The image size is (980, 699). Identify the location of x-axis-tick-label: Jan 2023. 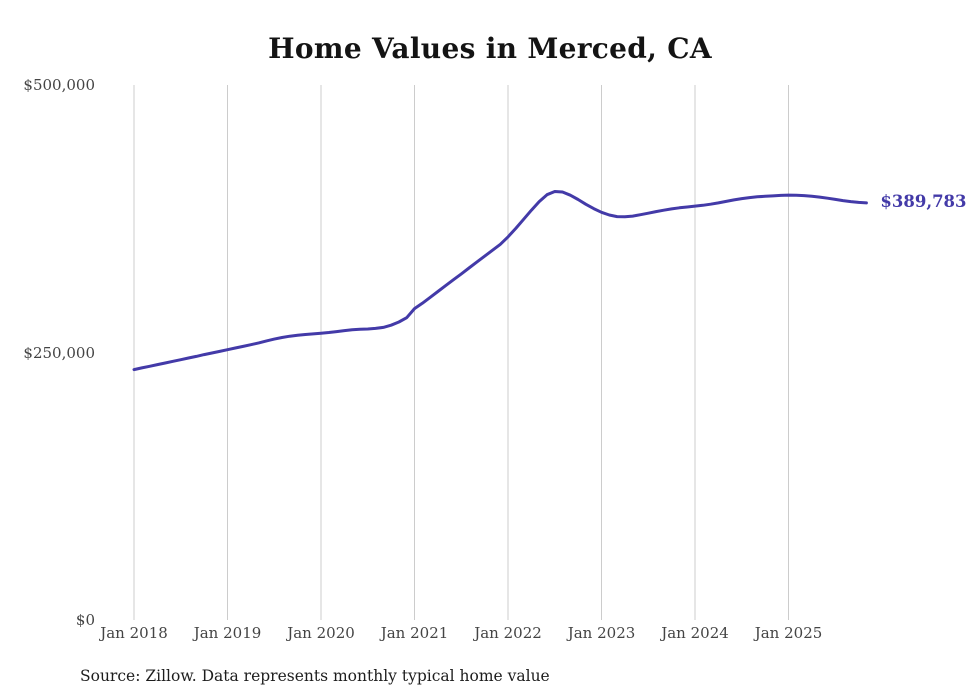
(601, 633).